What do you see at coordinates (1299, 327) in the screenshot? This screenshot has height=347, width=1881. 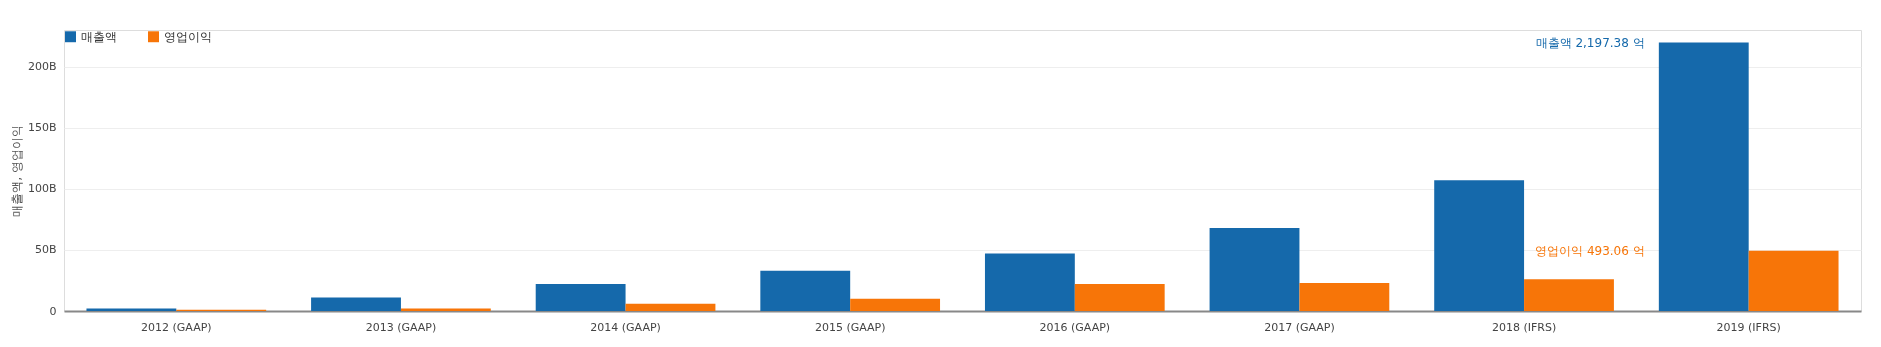 I see `x-tick-label: 2017 (GAAP)` at bounding box center [1299, 327].